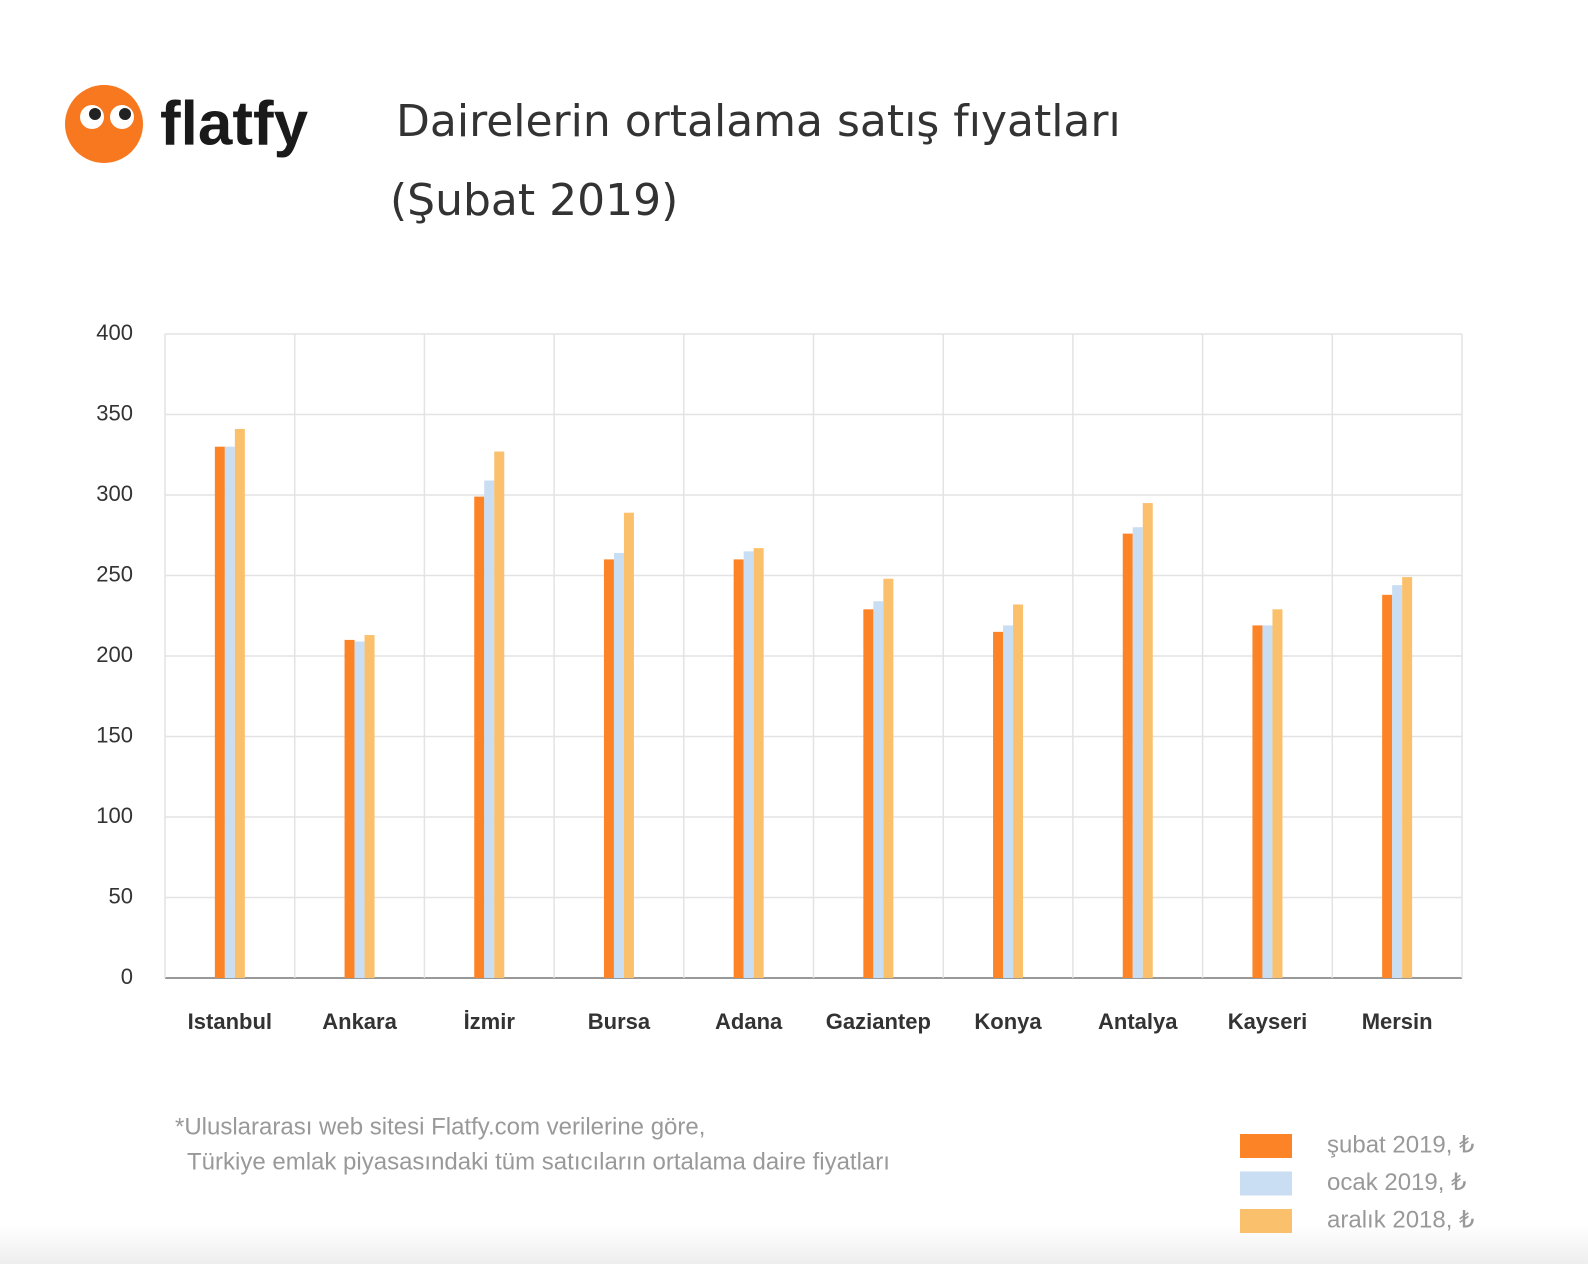 The image size is (1588, 1269). What do you see at coordinates (534, 200) in the screenshot?
I see `chart-subtitle: (Şubat 2019)` at bounding box center [534, 200].